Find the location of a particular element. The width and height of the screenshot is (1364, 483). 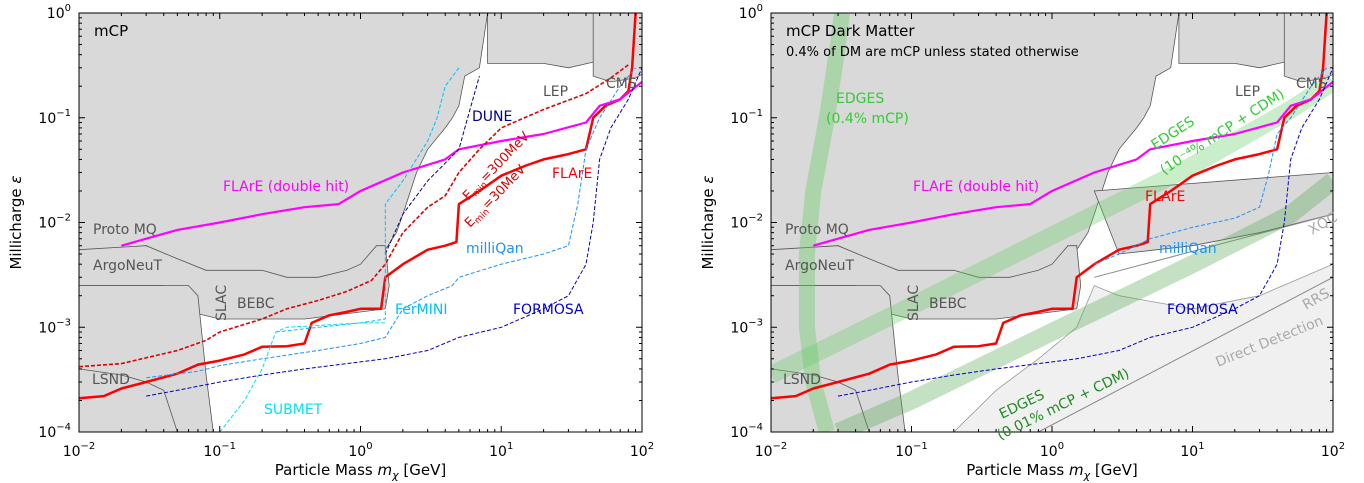

label-formosa: FORMOSA is located at coordinates (1202, 310).